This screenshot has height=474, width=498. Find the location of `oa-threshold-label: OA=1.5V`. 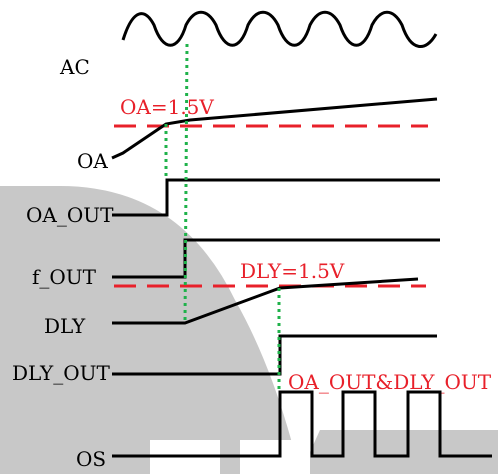

oa-threshold-label: OA=1.5V is located at coordinates (167, 107).